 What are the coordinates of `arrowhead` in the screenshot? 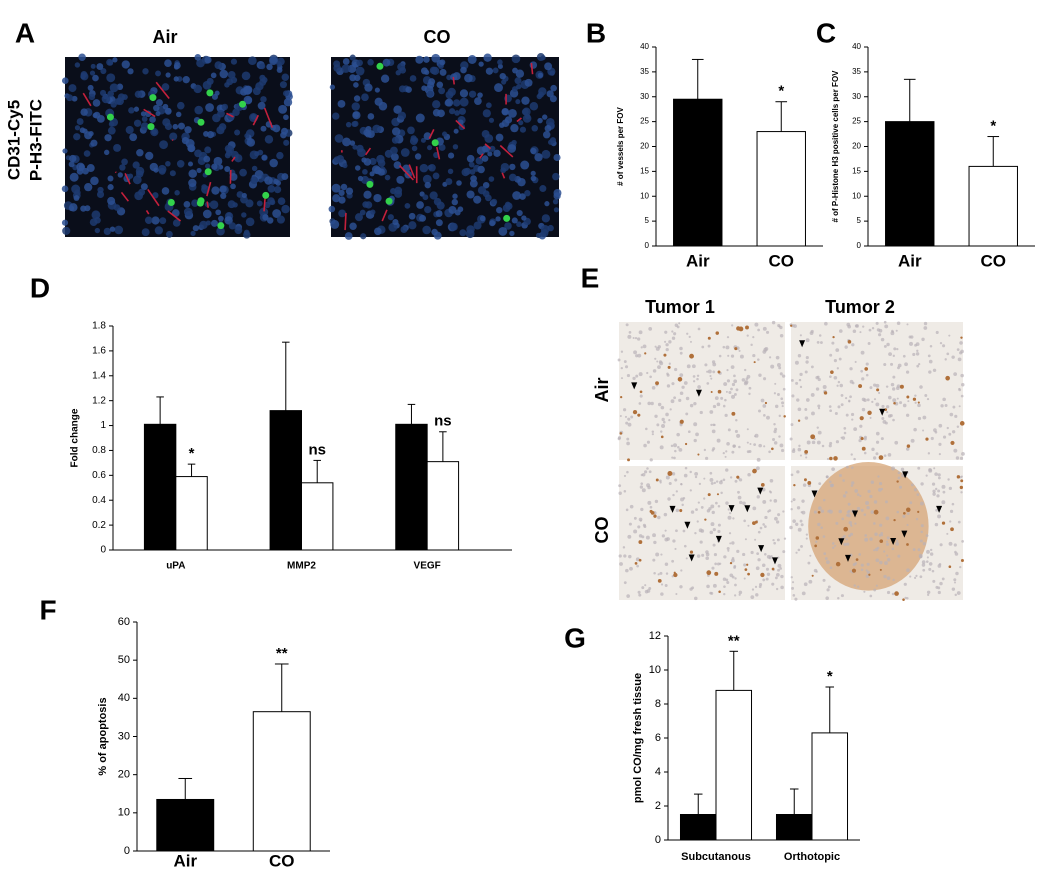 It's located at (882, 412).